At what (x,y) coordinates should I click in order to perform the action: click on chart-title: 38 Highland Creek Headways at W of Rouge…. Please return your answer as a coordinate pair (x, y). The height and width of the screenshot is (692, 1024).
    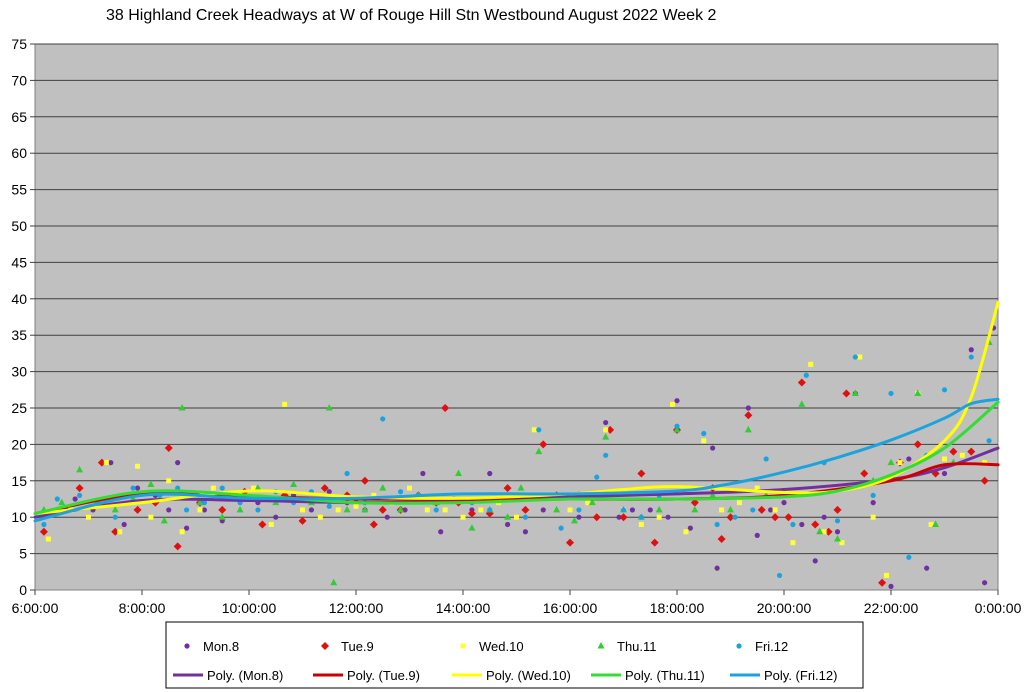
    Looking at the image, I should click on (411, 15).